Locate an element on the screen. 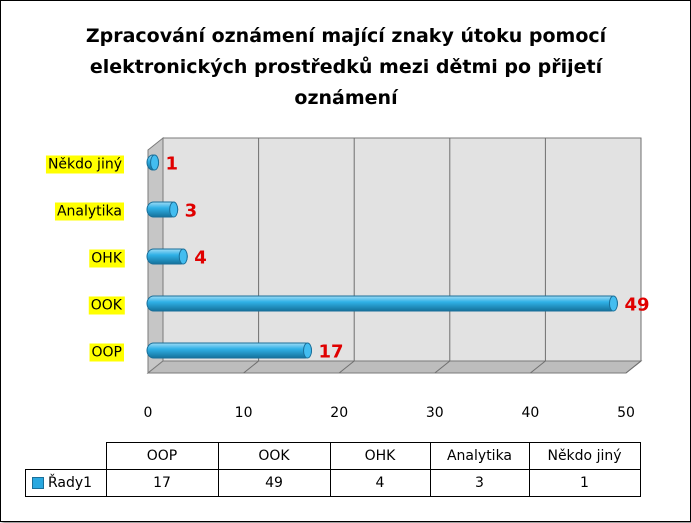 This screenshot has width=691, height=523. data-table-header-row: OOP OOK OHK Analytika Někdo jiný is located at coordinates (333, 456).